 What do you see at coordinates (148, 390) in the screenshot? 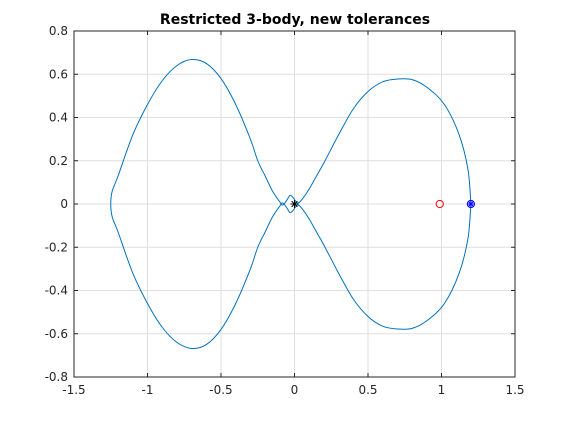
I see `x-tick-label: -1` at bounding box center [148, 390].